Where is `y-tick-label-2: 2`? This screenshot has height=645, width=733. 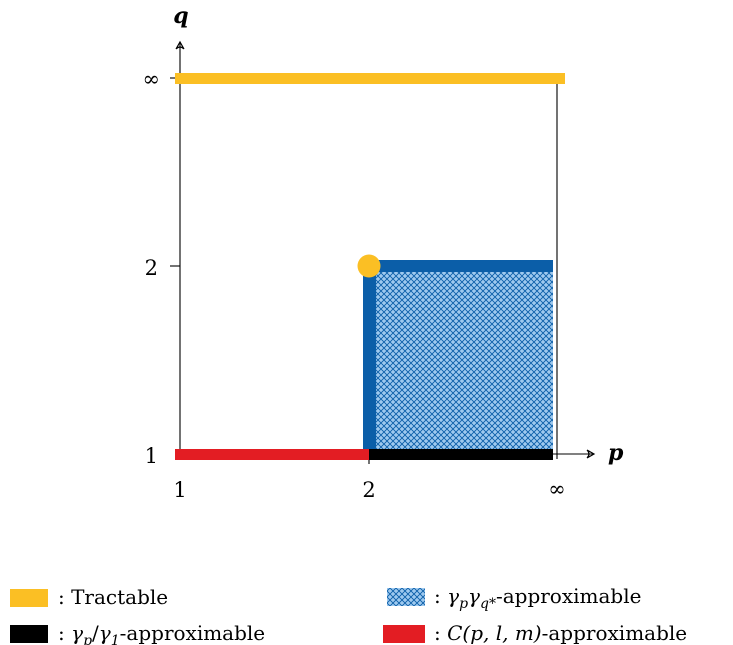
y-tick-label-2: 2 is located at coordinates (151, 268).